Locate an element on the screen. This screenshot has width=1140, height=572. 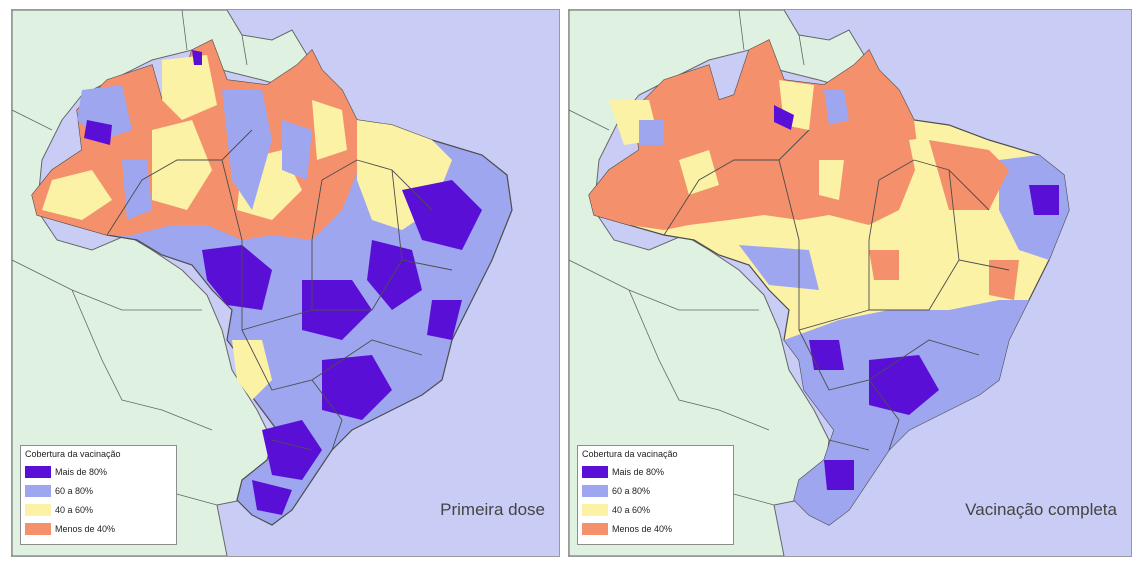
region-yellow-centerwest is located at coordinates (252, 370).